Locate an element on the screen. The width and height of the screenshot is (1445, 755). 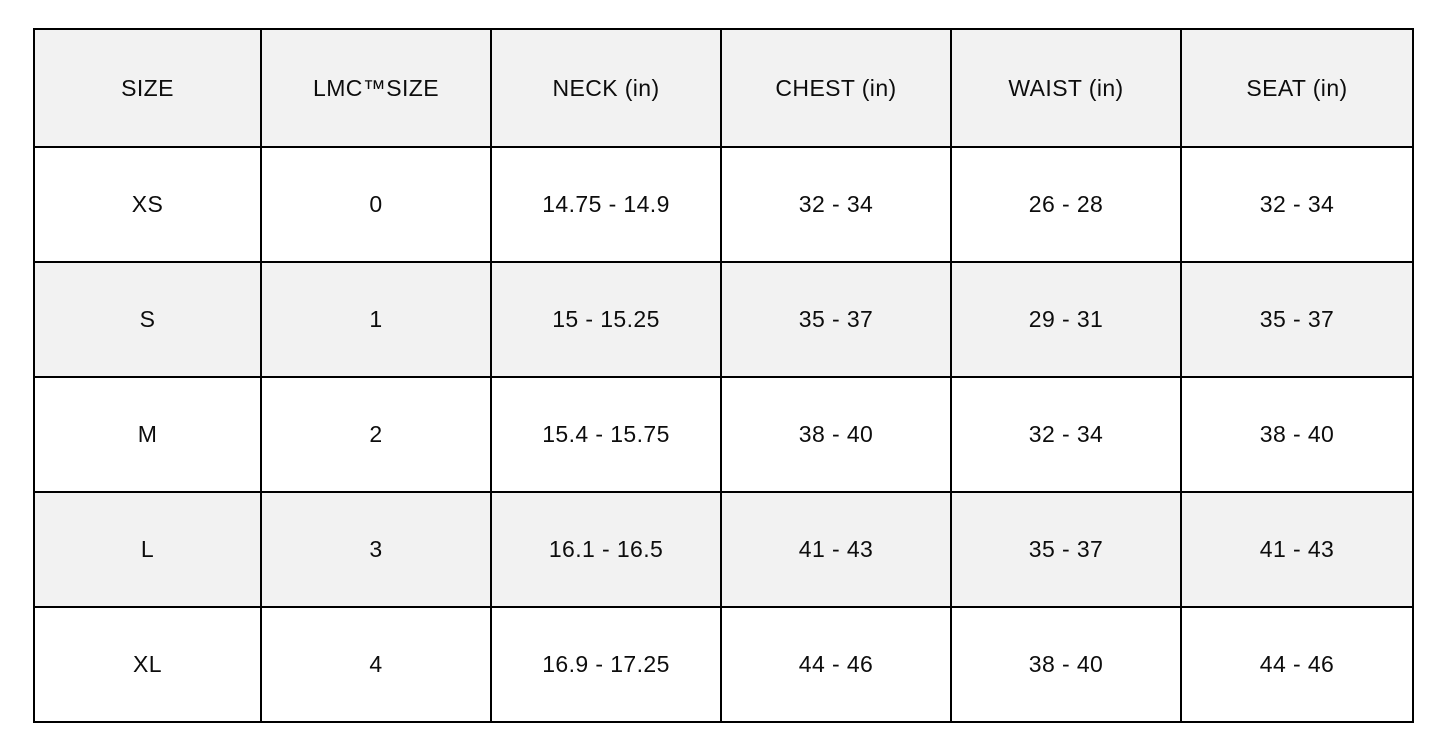
column-header-waist: WAIST (in) is located at coordinates (1066, 88).